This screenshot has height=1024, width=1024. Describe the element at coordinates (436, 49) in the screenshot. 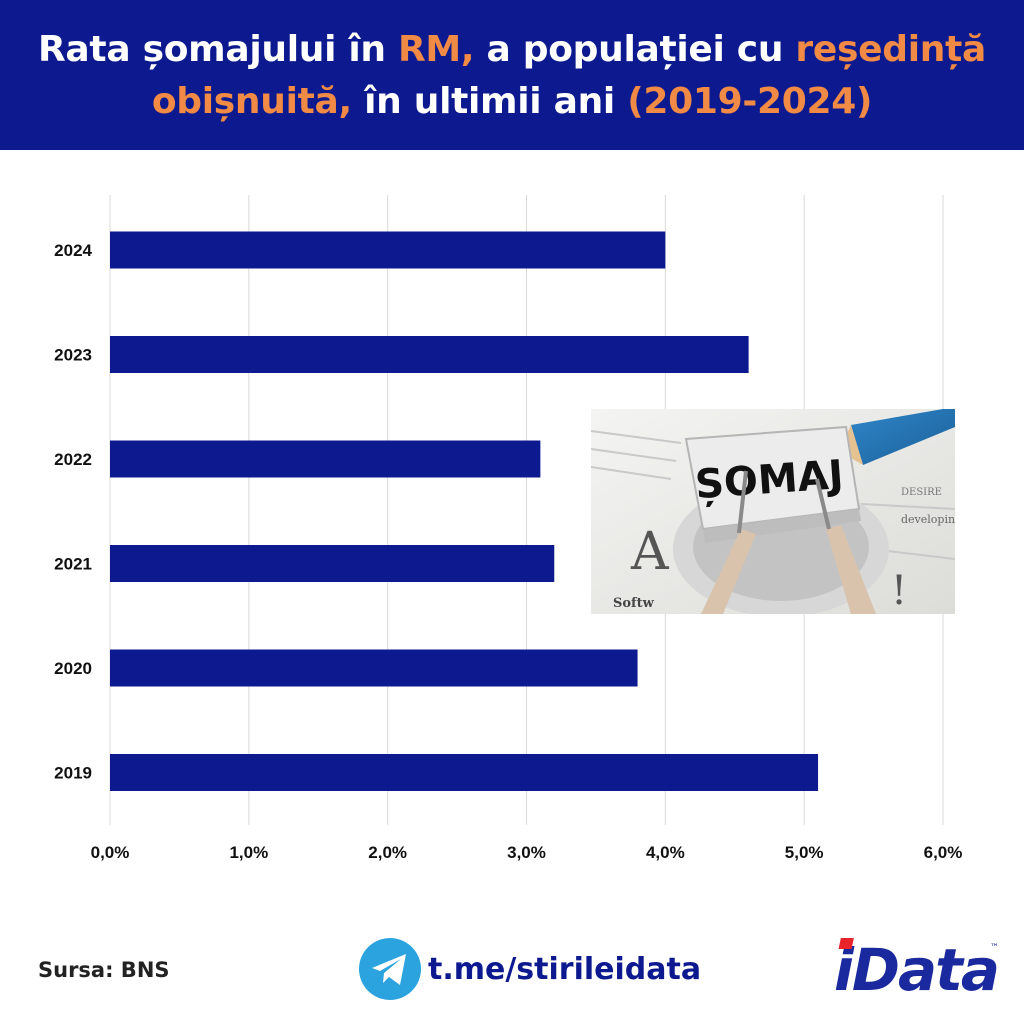

I see `title-segment: RM,` at that location.